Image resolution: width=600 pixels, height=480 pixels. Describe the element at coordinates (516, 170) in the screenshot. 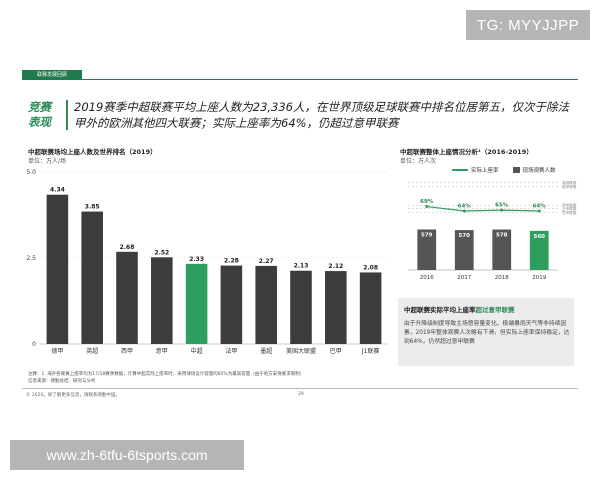

I see `legend-bar-swatch` at that location.